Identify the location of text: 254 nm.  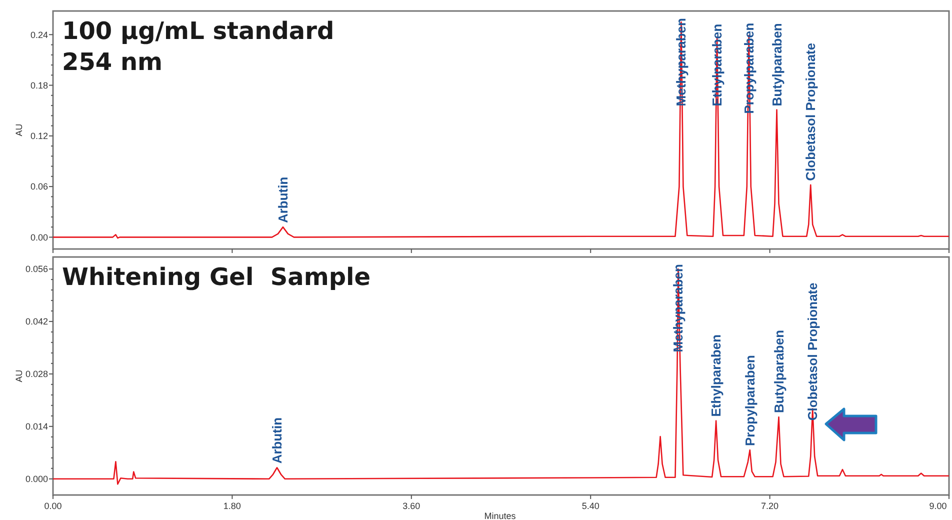
(112, 62).